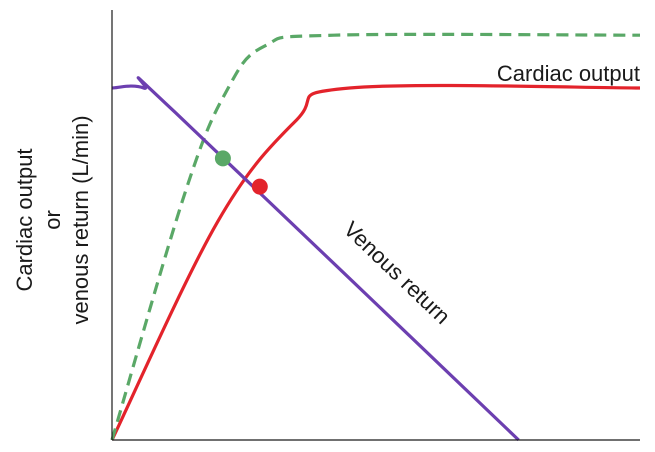 The image size is (655, 452). What do you see at coordinates (241, 172) in the screenshot?
I see `marker-layer` at bounding box center [241, 172].